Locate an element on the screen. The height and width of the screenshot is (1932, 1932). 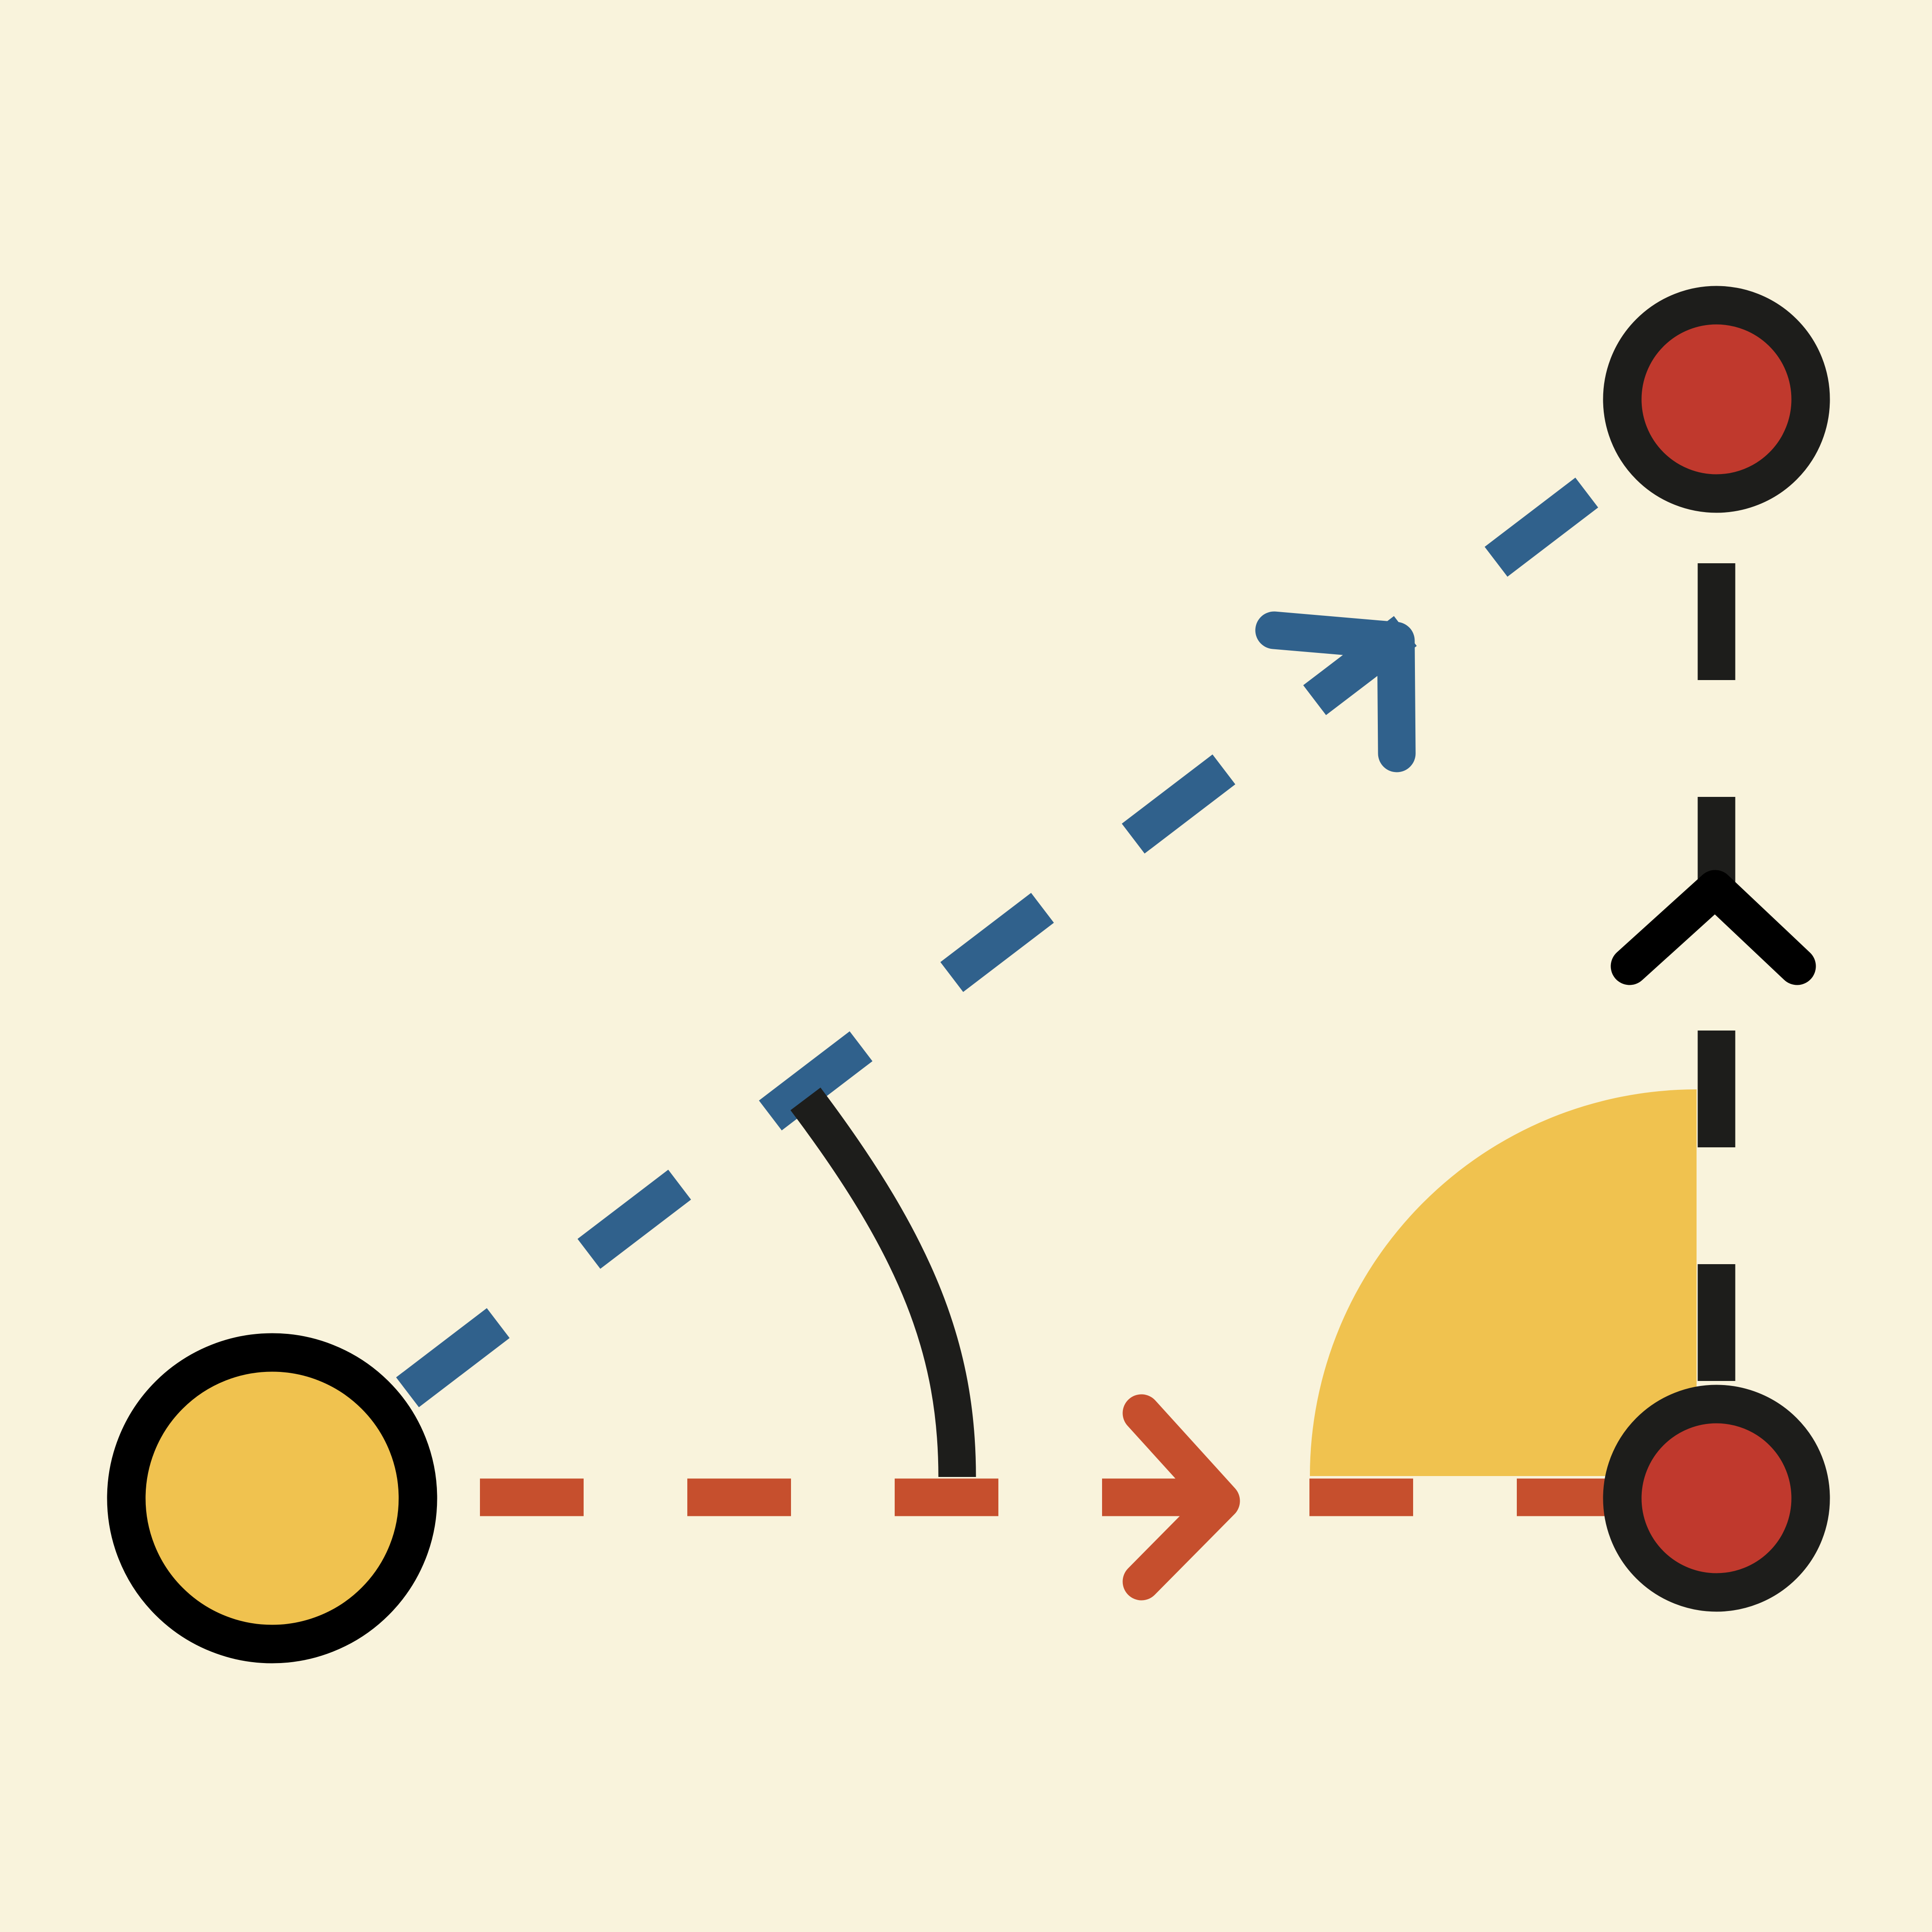
arrowhead-diagonal-icon is located at coordinates (1335, 691).